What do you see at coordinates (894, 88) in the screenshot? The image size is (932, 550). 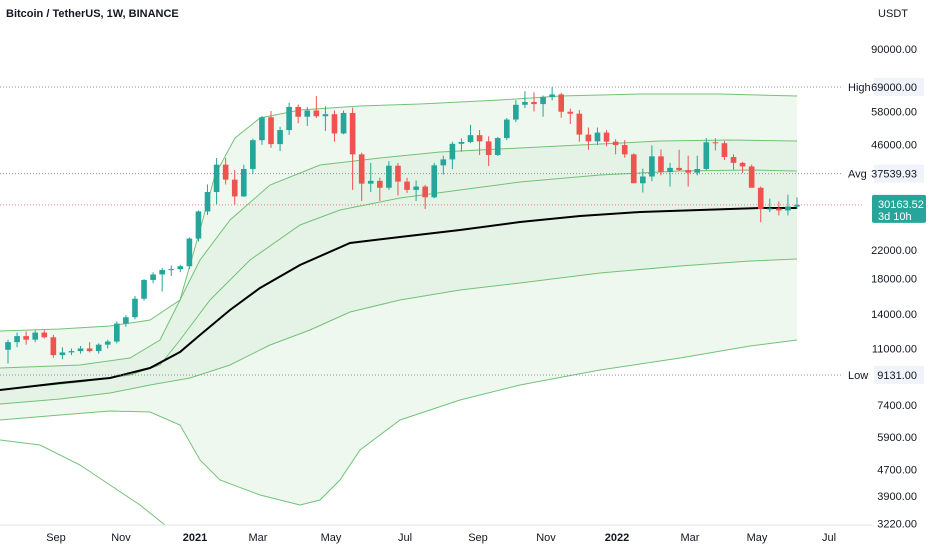 I see `level-value-tag: 69000.00` at bounding box center [894, 88].